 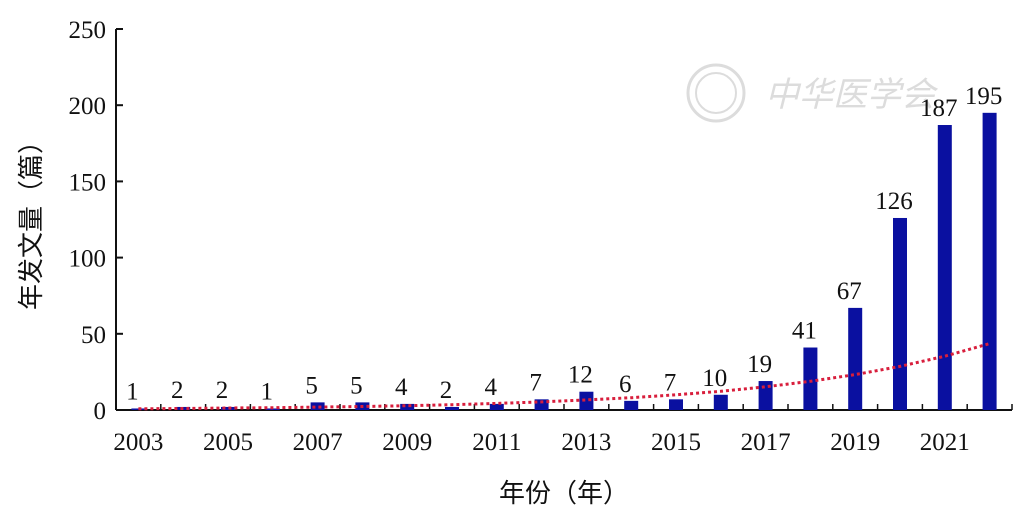 I want to click on data-label: 187, so click(x=939, y=108).